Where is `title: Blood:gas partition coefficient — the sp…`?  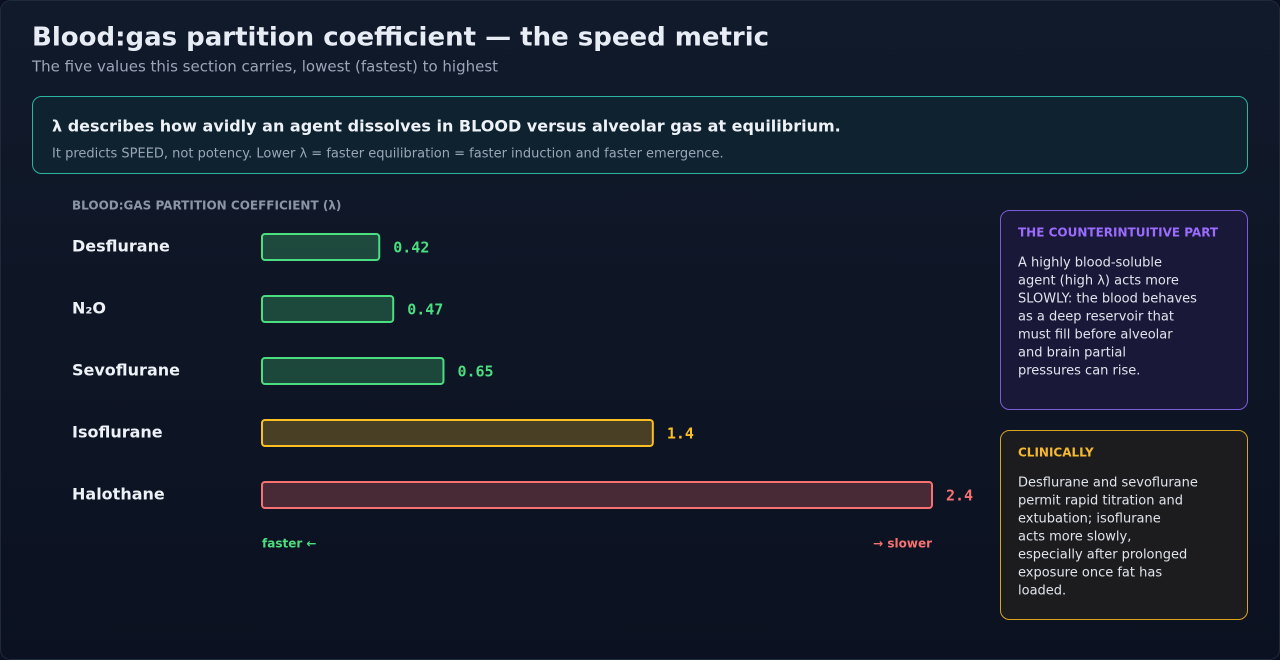
title: Blood:gas partition coefficient — the sp… is located at coordinates (400, 38).